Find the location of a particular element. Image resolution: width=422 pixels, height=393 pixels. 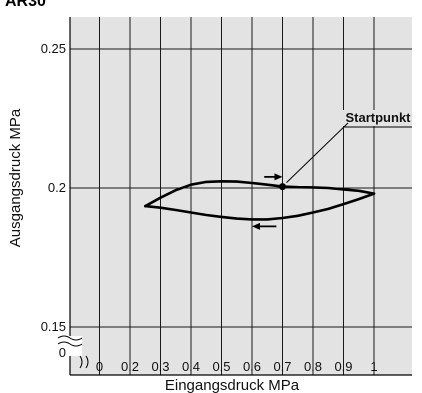

start-point-label: Startpunkt is located at coordinates (379, 117).